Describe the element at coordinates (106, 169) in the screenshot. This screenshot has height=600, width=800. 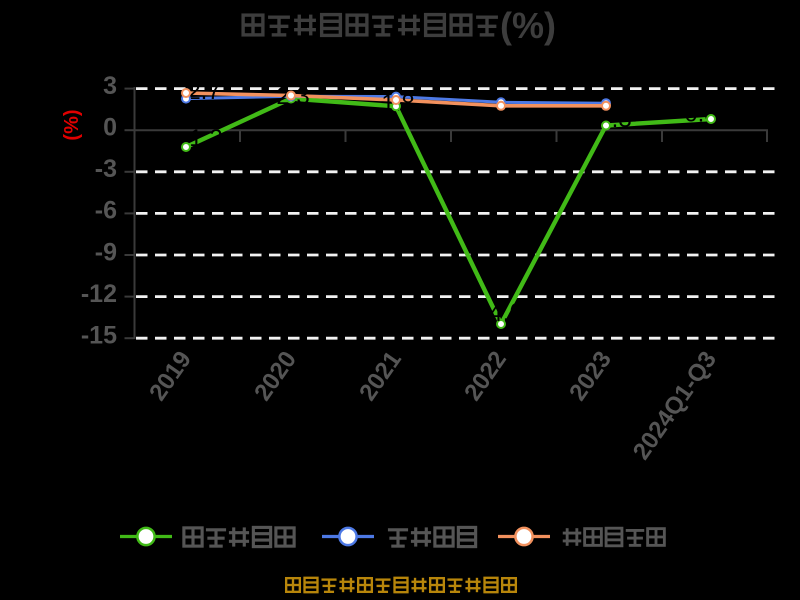
I see `svg-text: -3` at that location.